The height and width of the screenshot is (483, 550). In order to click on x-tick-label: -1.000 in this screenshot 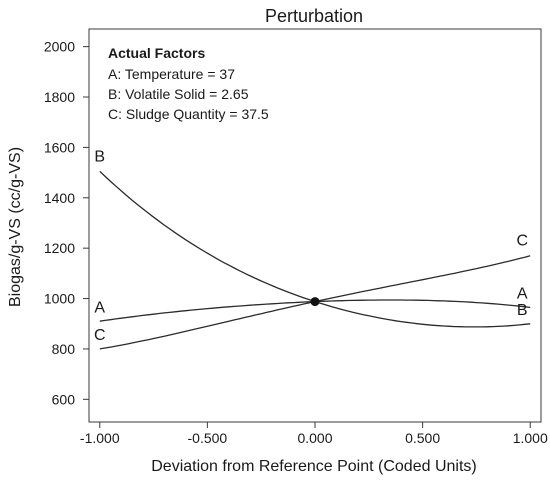, I will do `click(100, 438)`.